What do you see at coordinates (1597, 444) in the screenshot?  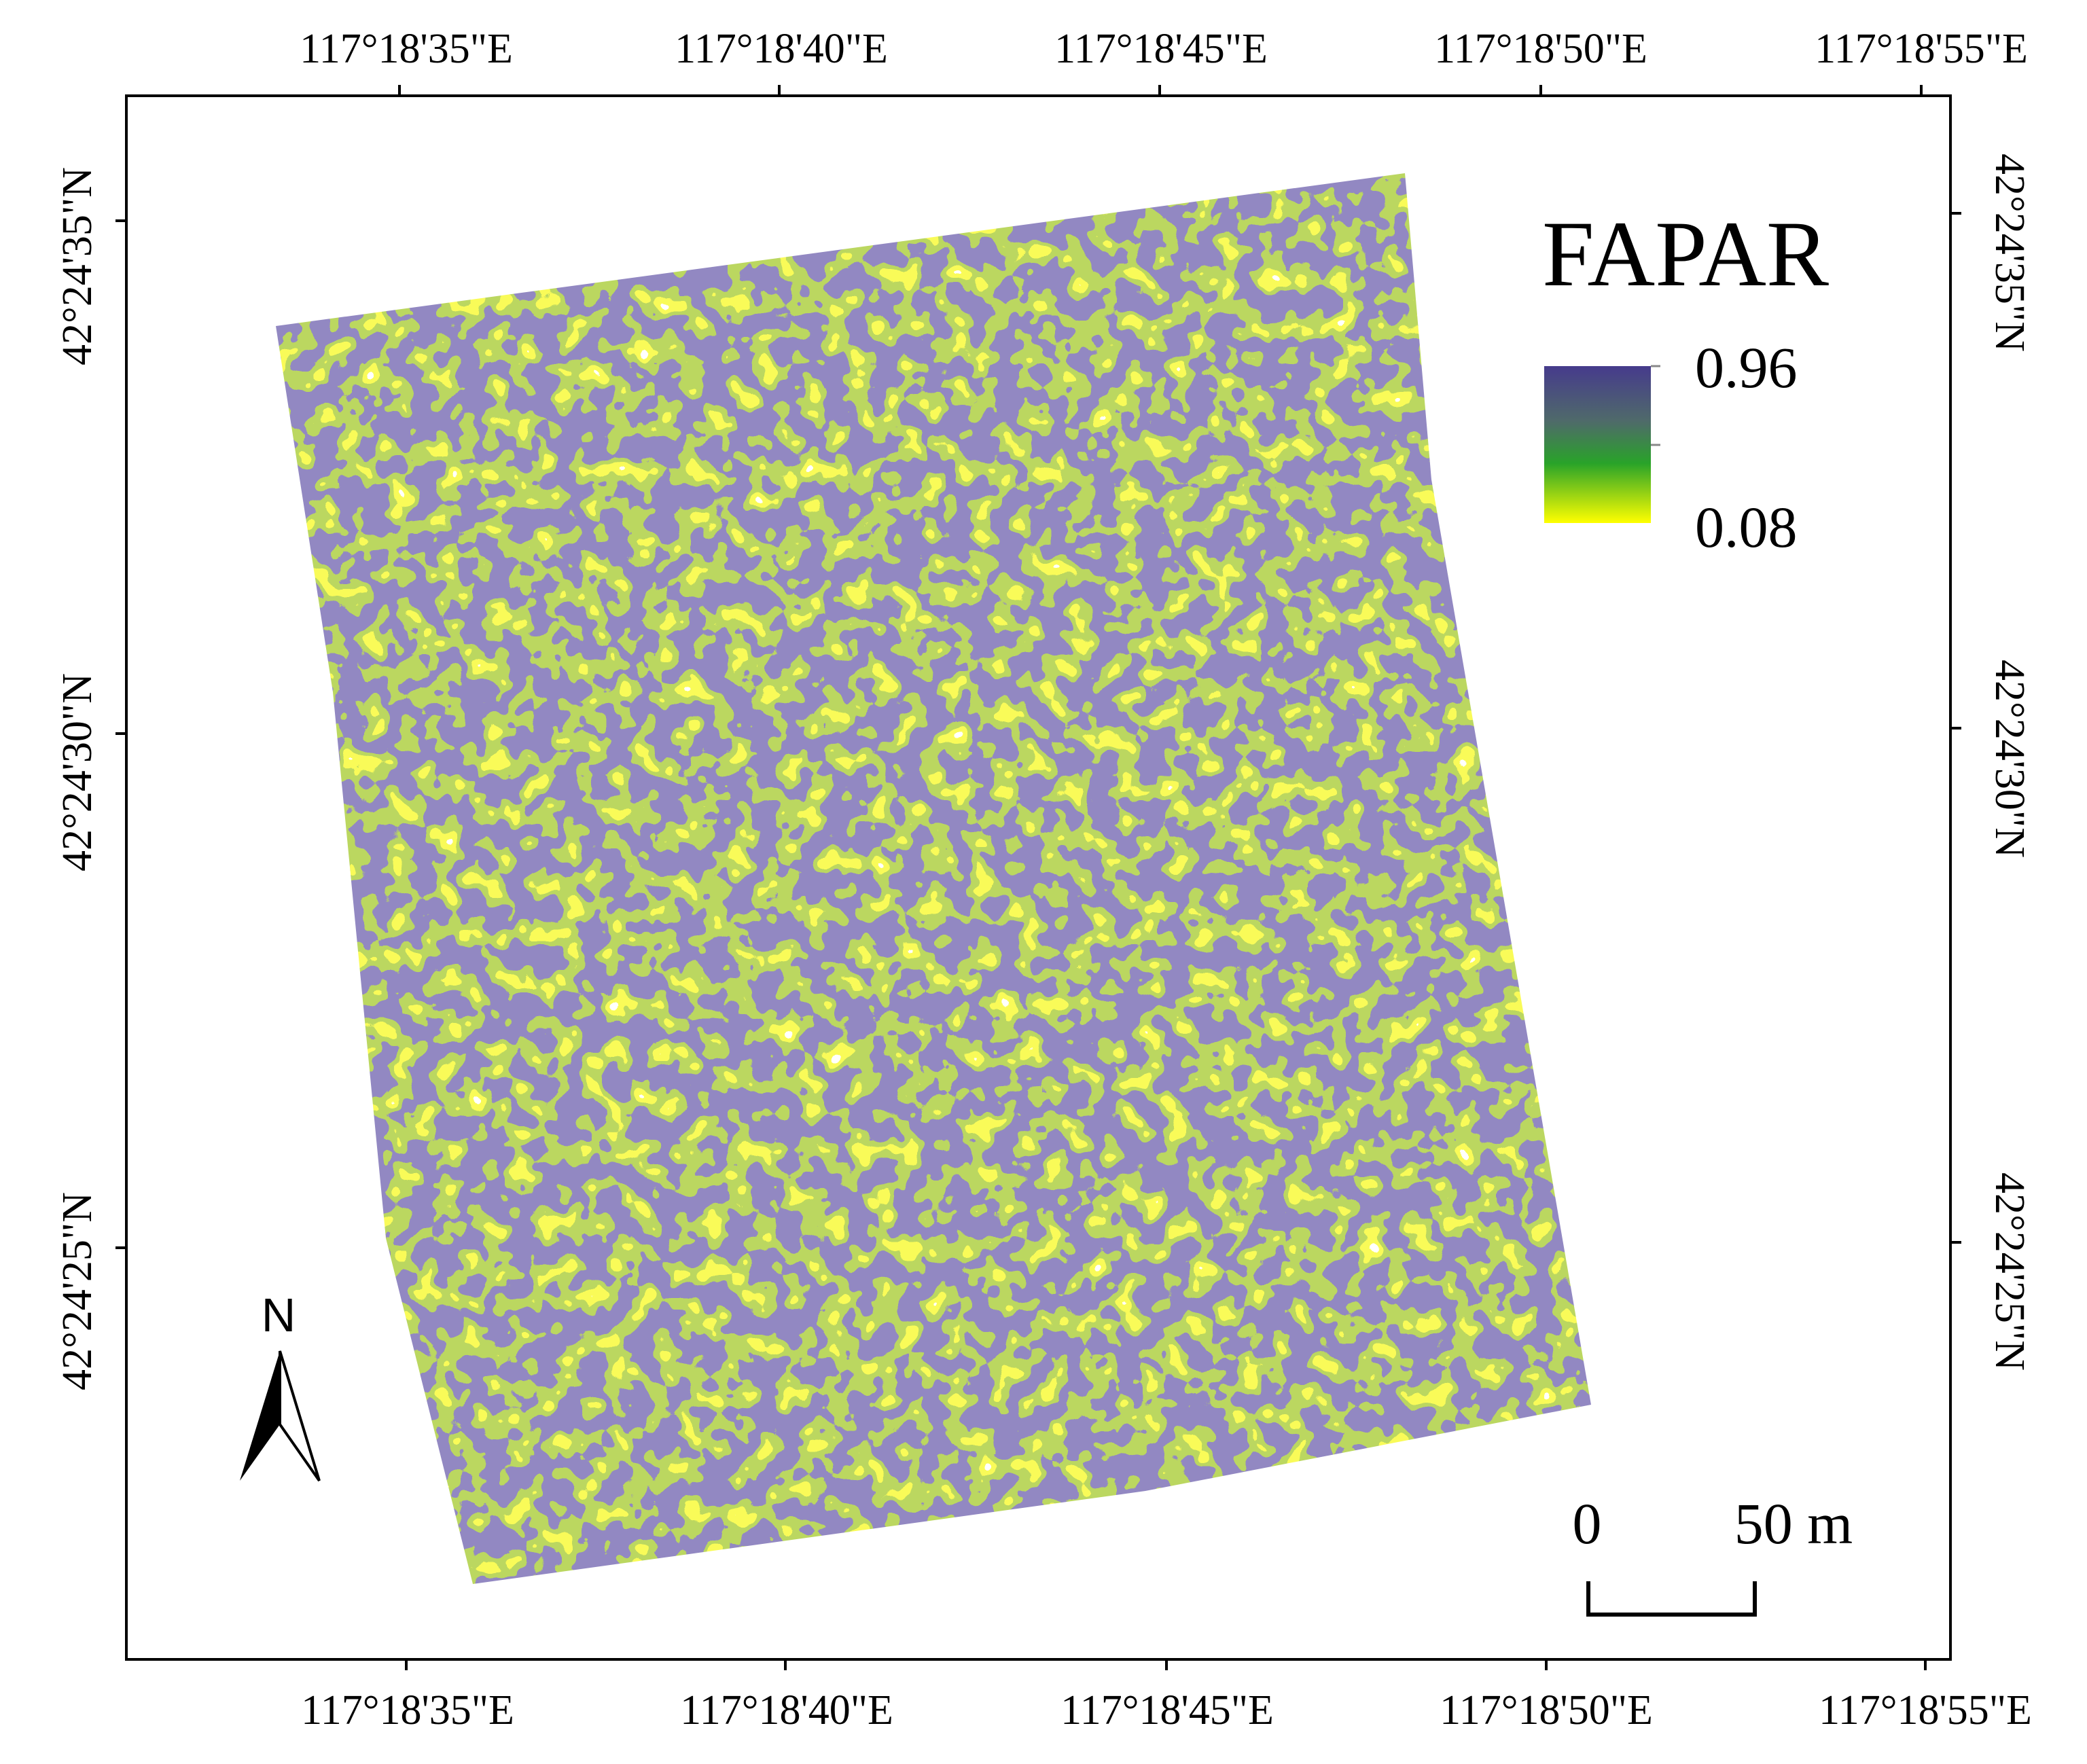 I see `color-ramp` at bounding box center [1597, 444].